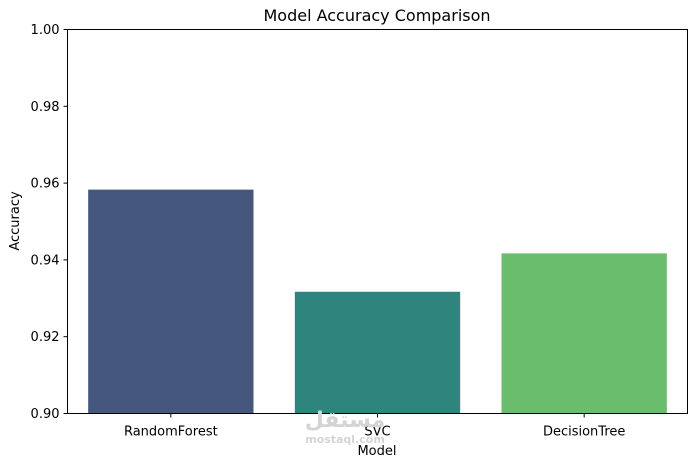 Image resolution: width=697 pixels, height=464 pixels. What do you see at coordinates (377, 432) in the screenshot?
I see `x-tick-label: SVC` at bounding box center [377, 432].